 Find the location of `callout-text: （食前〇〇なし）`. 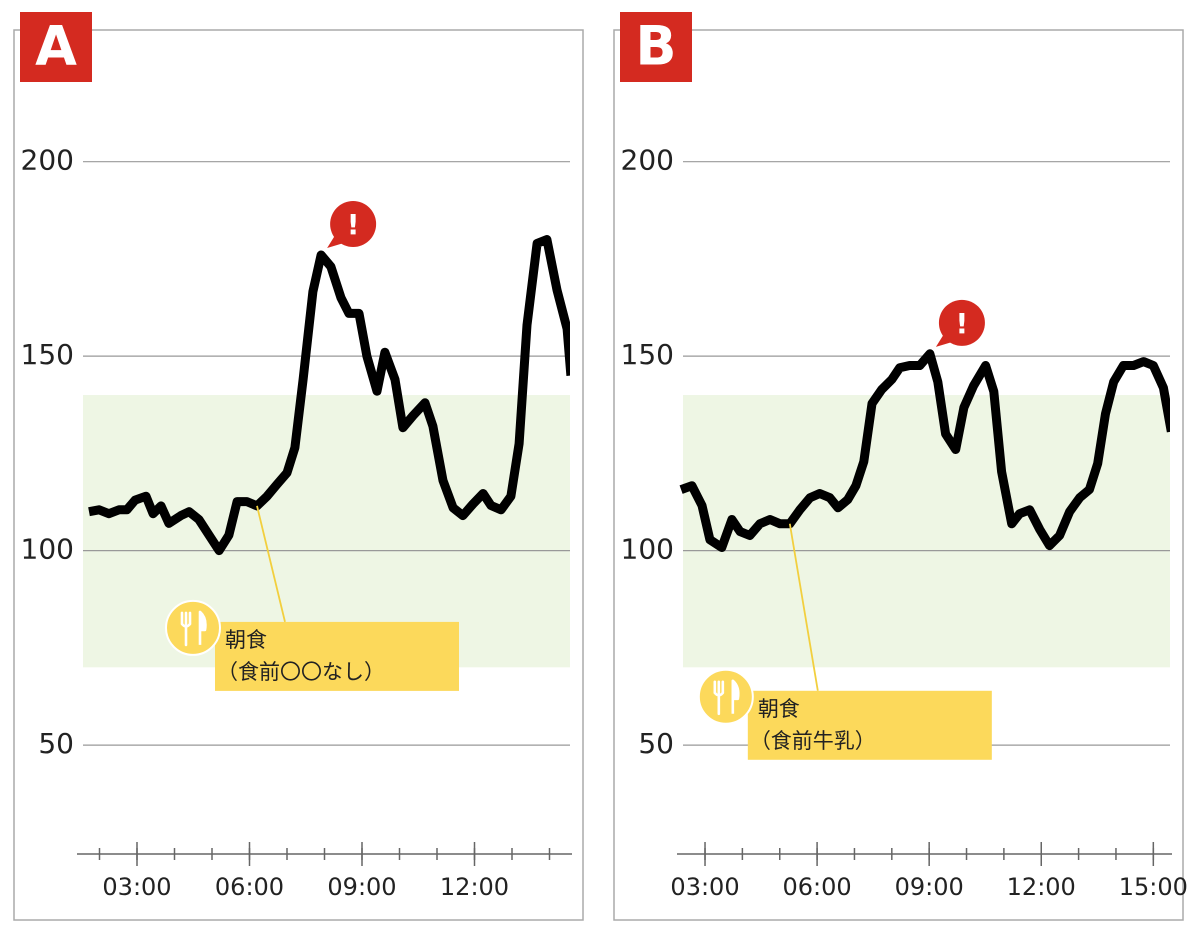

callout-text: （食前〇〇なし） is located at coordinates (301, 672).